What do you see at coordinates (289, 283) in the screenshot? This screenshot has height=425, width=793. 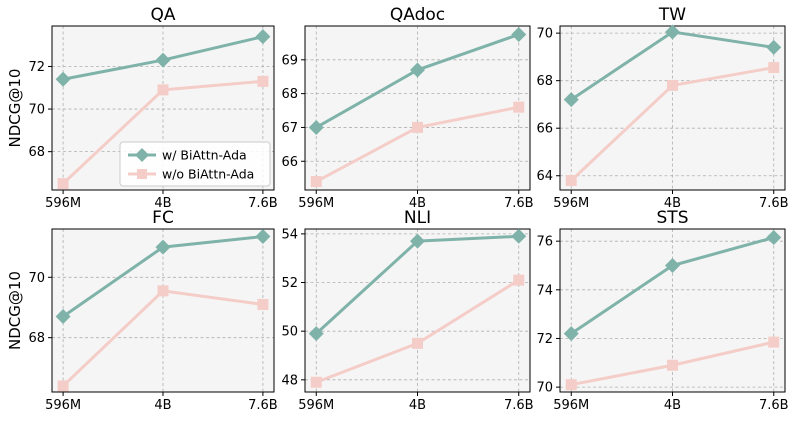 I see `y-tick-label: 52` at bounding box center [289, 283].